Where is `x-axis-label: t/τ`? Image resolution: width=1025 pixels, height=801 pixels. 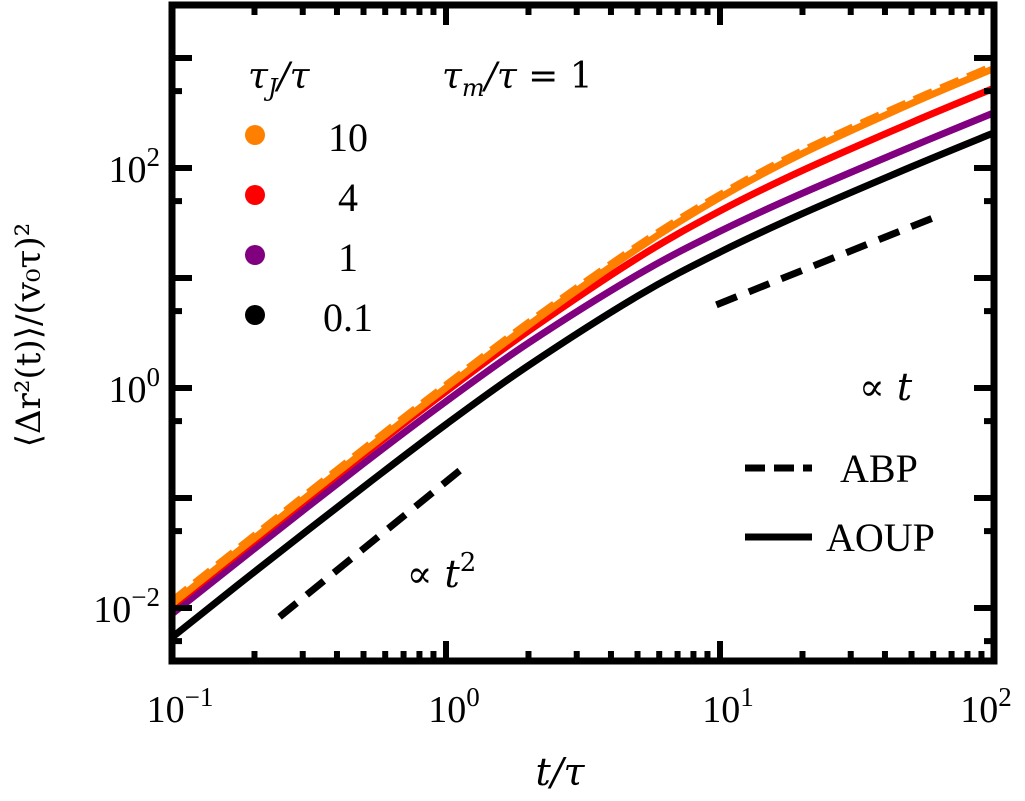
x-axis-label: t/τ is located at coordinates (560, 772).